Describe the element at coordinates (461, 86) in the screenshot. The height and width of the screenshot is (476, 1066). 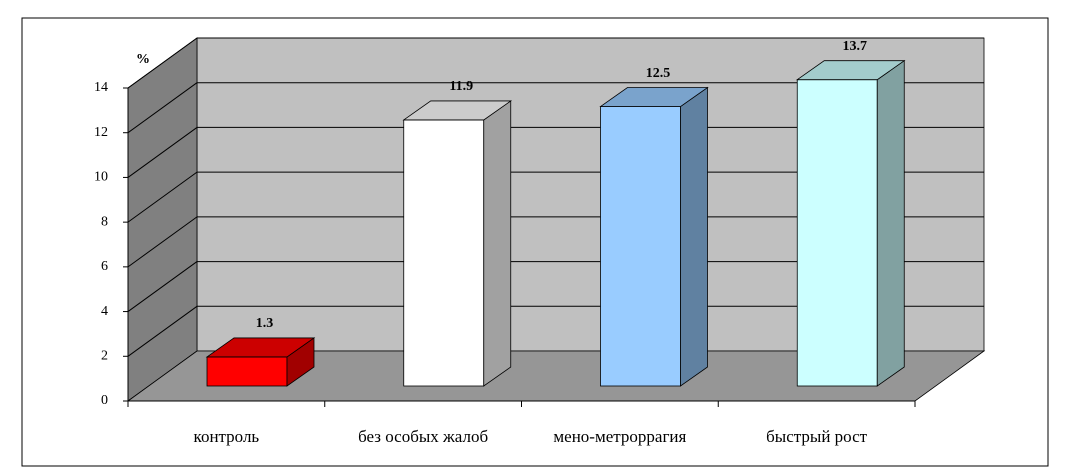
I see `value-label: 11.9` at that location.